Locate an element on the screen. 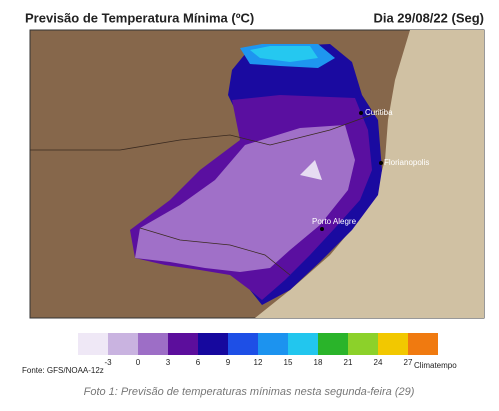 The height and width of the screenshot is (411, 499). legend-tick-label: -3 is located at coordinates (108, 362).